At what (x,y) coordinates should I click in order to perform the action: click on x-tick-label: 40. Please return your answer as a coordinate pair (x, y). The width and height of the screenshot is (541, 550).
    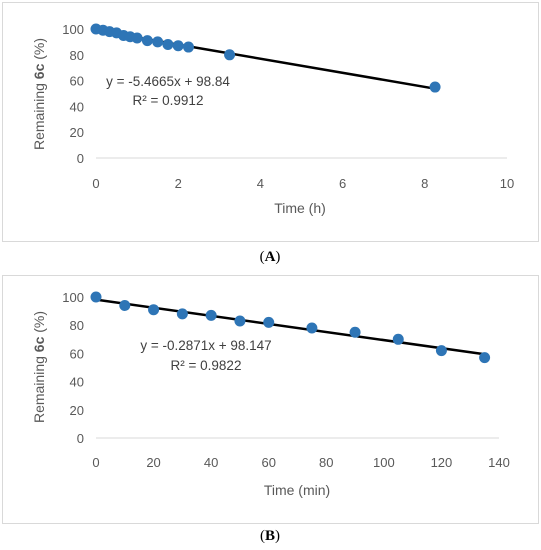
    Looking at the image, I should click on (211, 462).